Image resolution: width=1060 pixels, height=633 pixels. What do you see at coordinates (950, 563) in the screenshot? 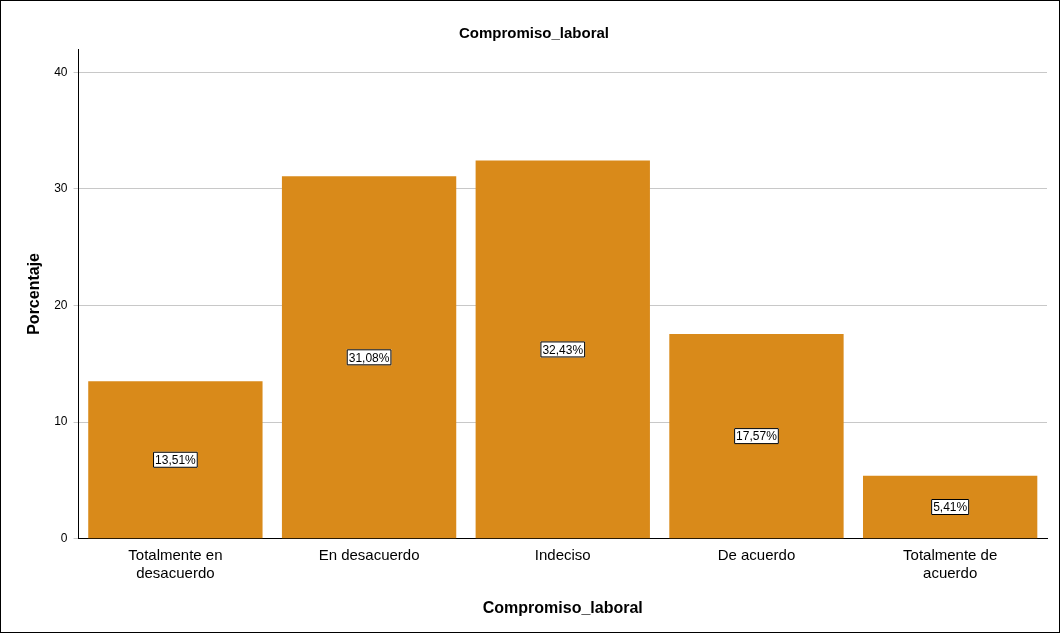
I see `x-tick-label: Totalmente de acuerdo` at bounding box center [950, 563].